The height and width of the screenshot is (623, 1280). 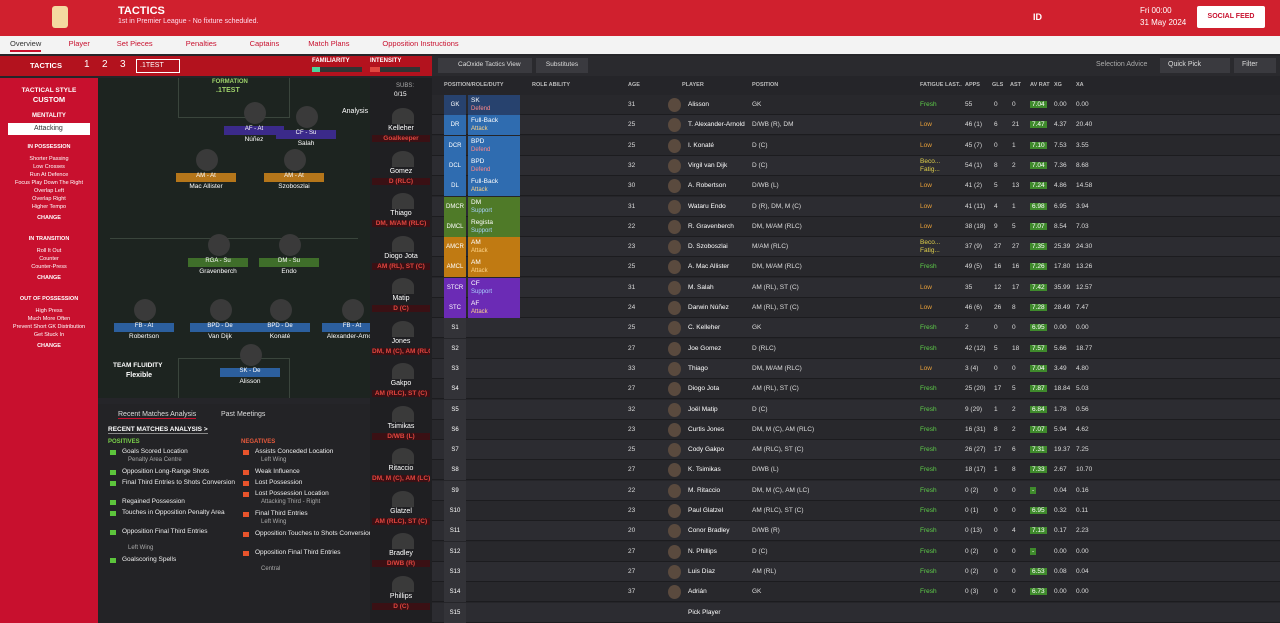 I want to click on player-name: Paul Glatzel, so click(x=706, y=510).